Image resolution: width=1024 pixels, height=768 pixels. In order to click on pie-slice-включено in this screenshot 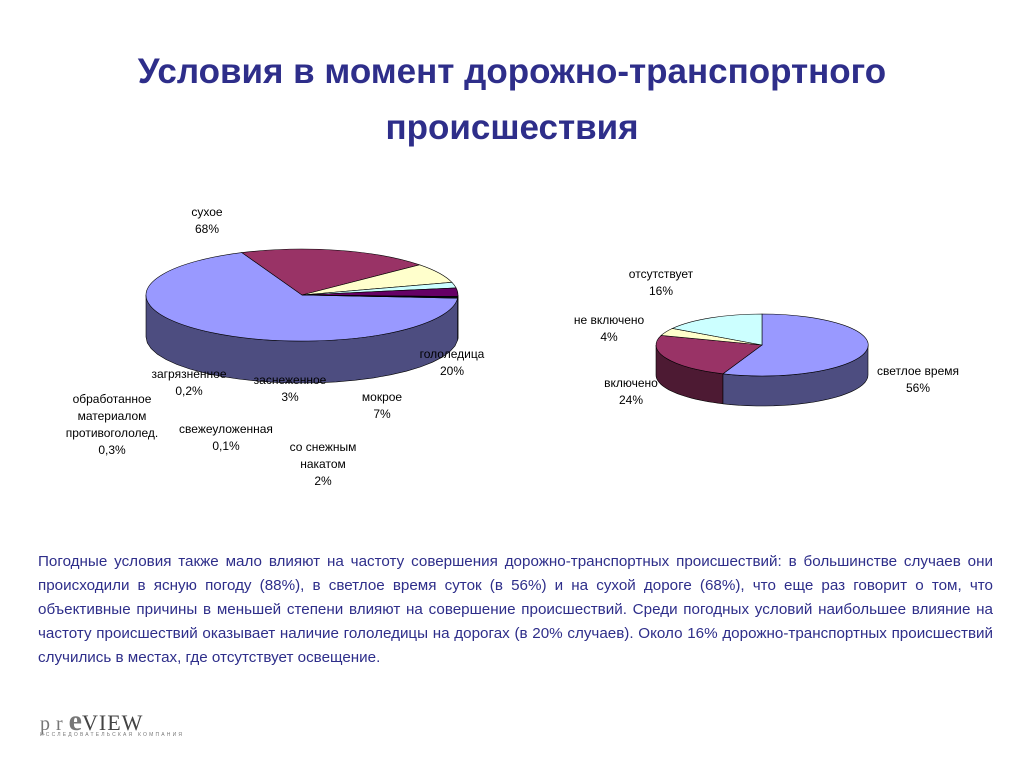, I will do `click(709, 355)`.